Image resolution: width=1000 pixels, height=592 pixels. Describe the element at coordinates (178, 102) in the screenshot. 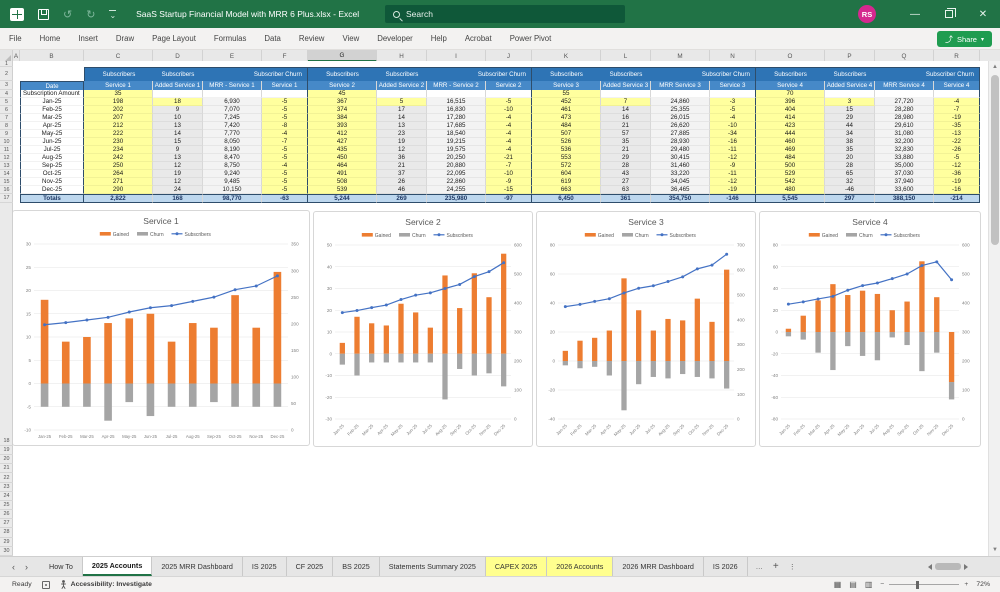

I see `g1-added-Jan-25: 18` at that location.